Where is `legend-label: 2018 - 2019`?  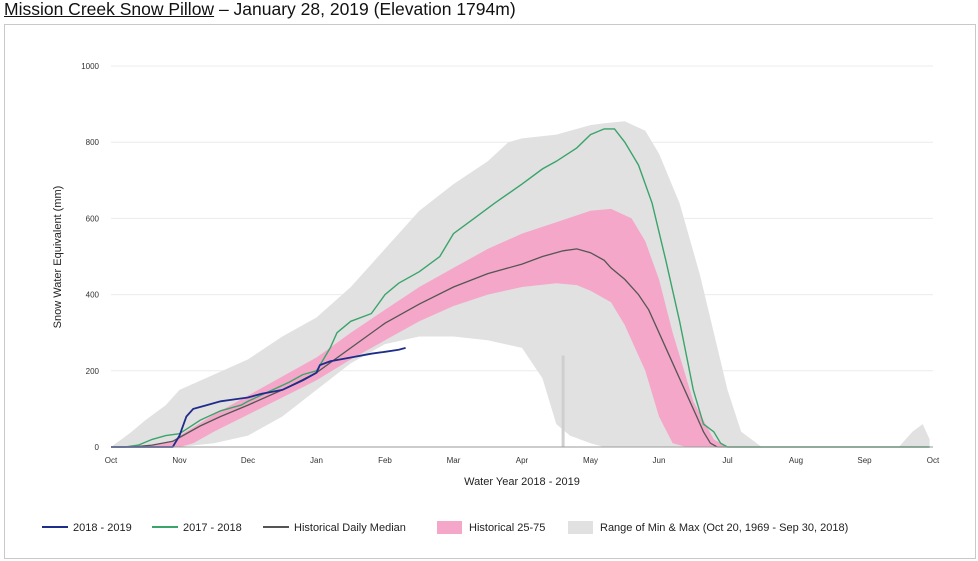 legend-label: 2018 - 2019 is located at coordinates (102, 528).